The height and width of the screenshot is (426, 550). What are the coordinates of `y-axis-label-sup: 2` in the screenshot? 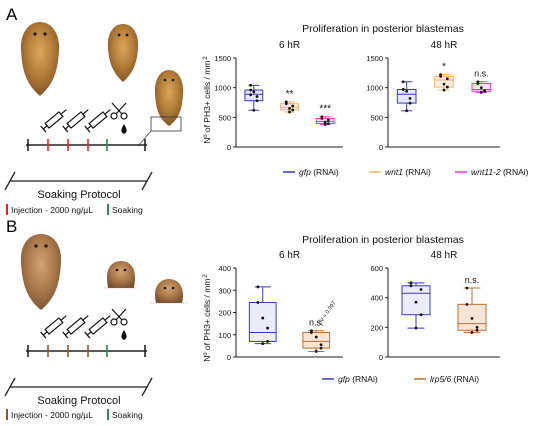 It's located at (206, 58).